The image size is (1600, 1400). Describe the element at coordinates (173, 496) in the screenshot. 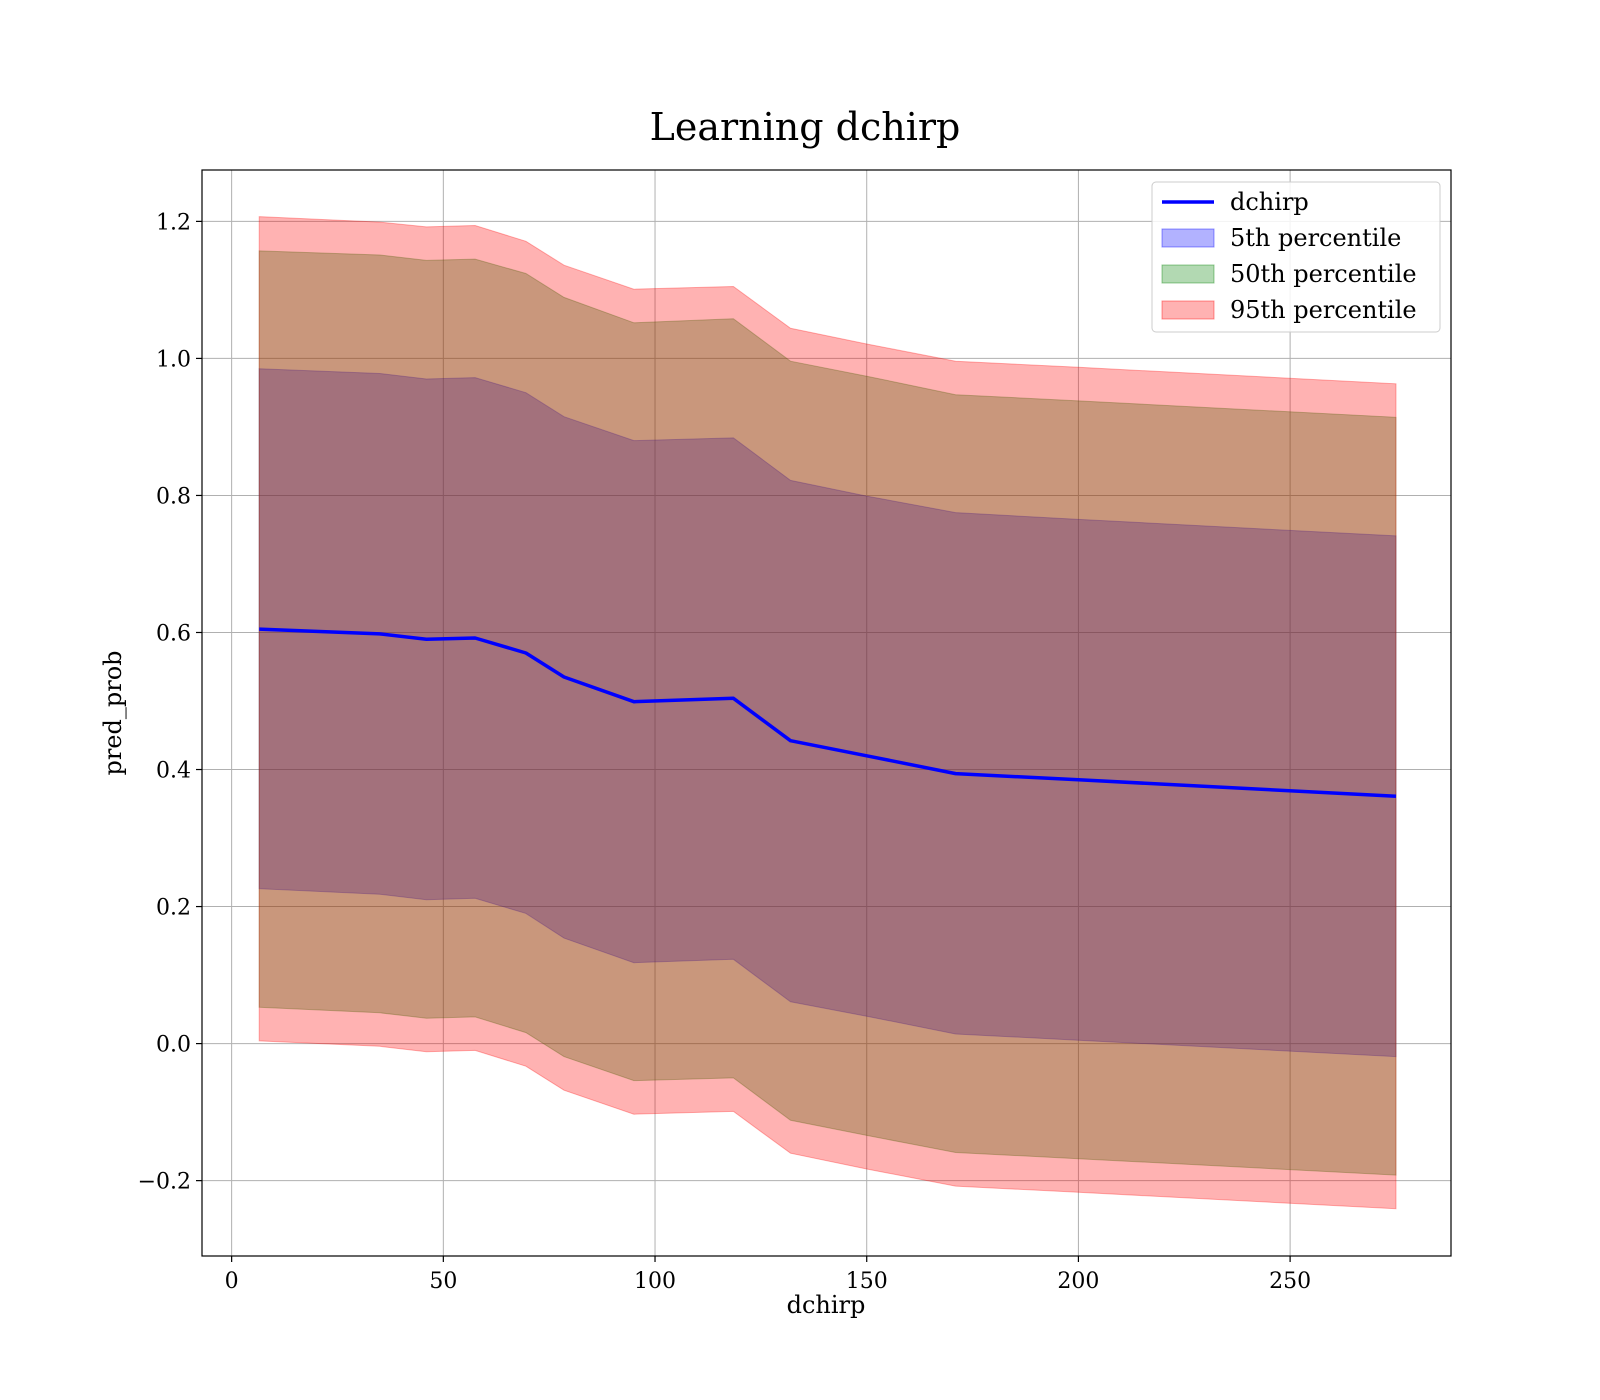

I see `y-tick-label-5: 0.8` at that location.